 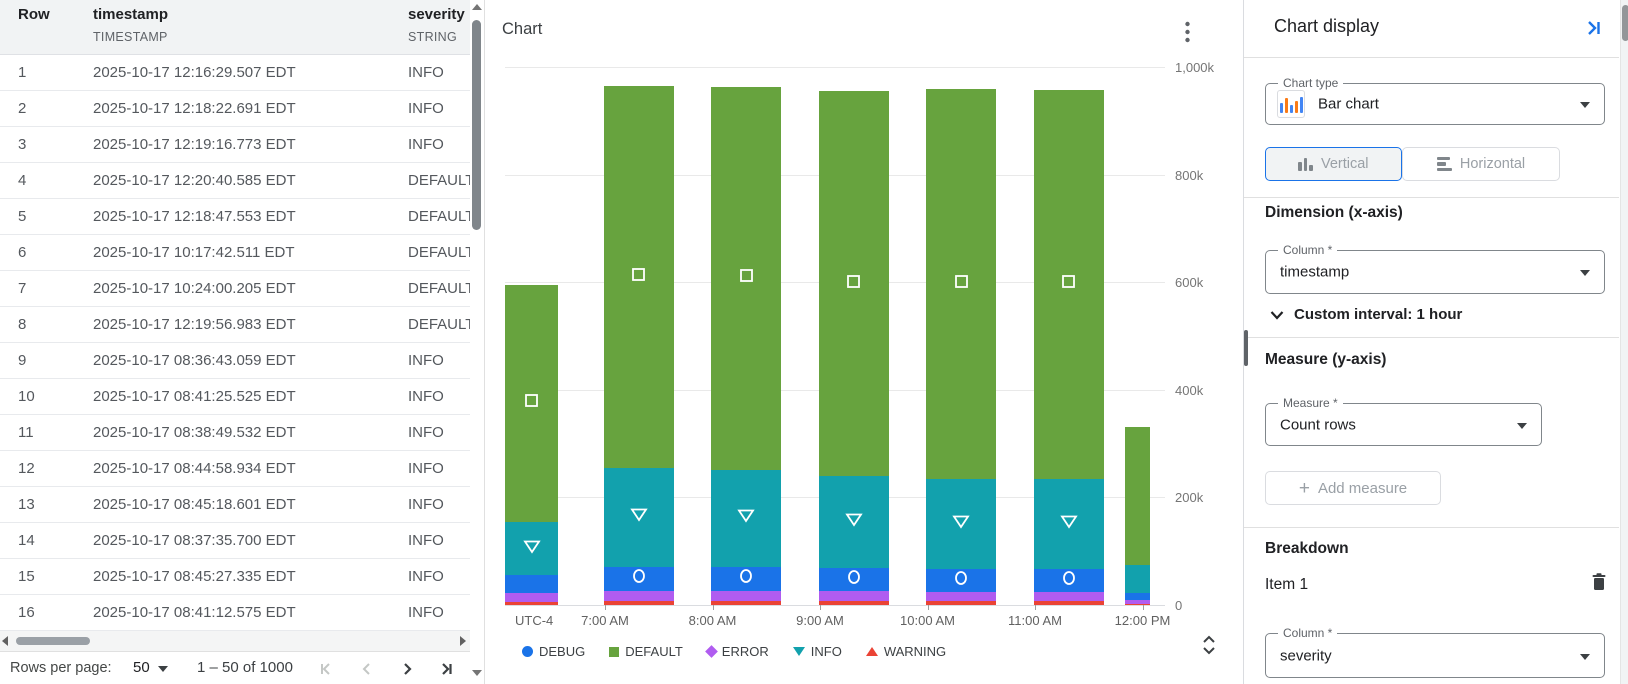 I want to click on expand-chart-button, so click(x=1209, y=647).